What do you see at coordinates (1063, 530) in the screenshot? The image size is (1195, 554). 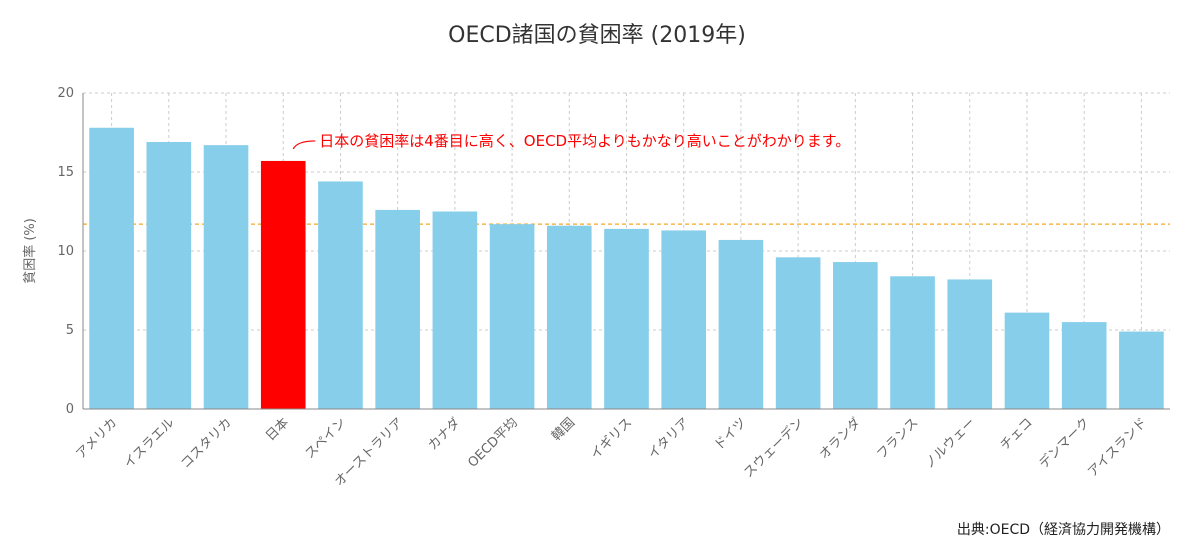 I see `source-note: 出典:OECD（経済協力開発機構）` at bounding box center [1063, 530].